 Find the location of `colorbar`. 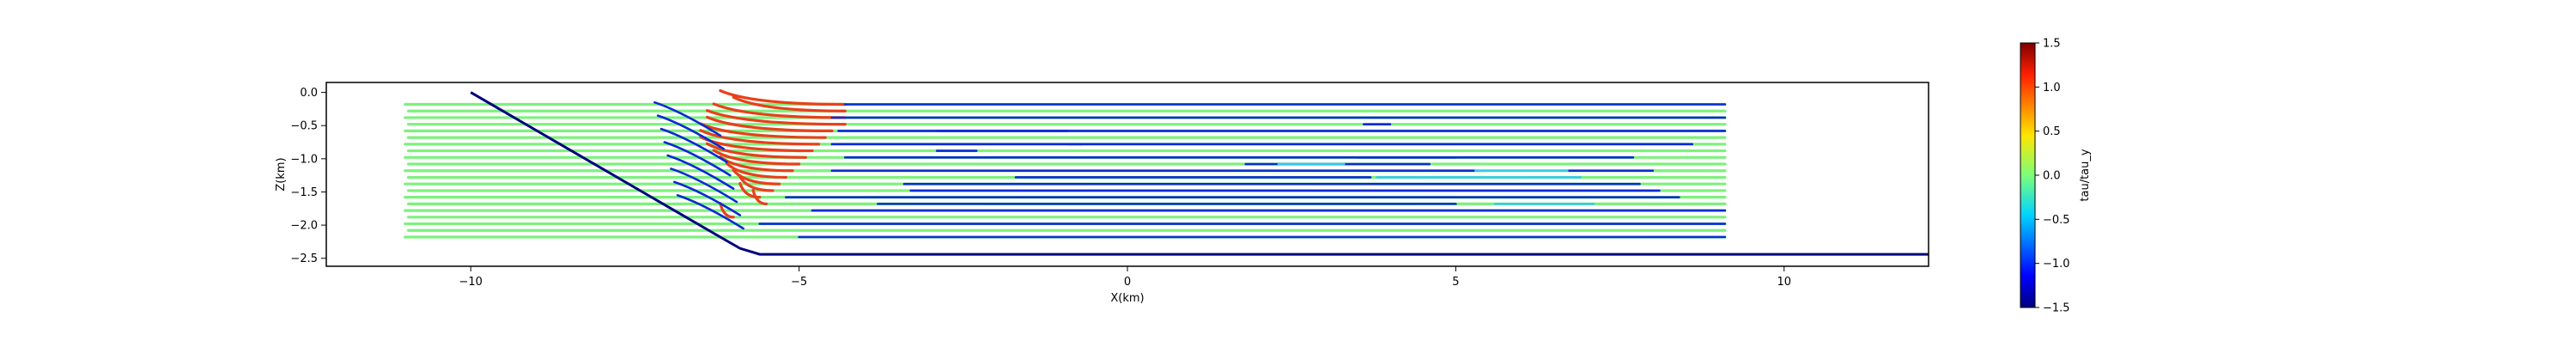

colorbar is located at coordinates (2028, 175).